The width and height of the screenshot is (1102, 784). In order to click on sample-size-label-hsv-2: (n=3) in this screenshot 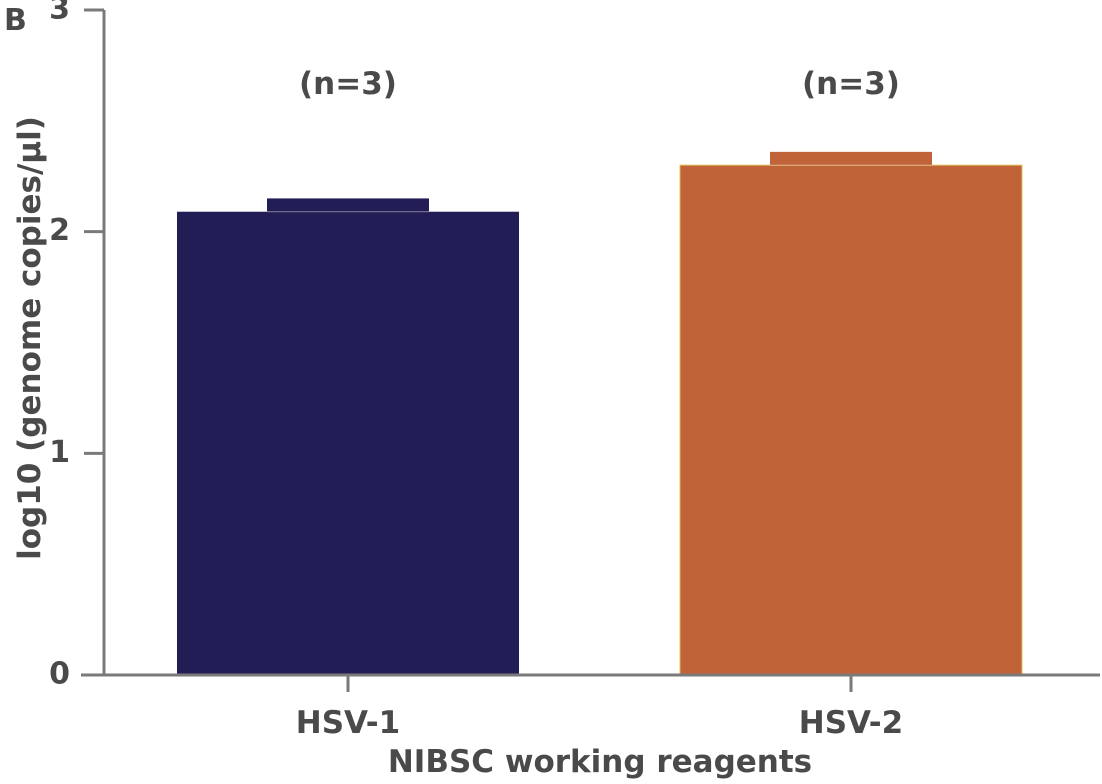, I will do `click(851, 84)`.